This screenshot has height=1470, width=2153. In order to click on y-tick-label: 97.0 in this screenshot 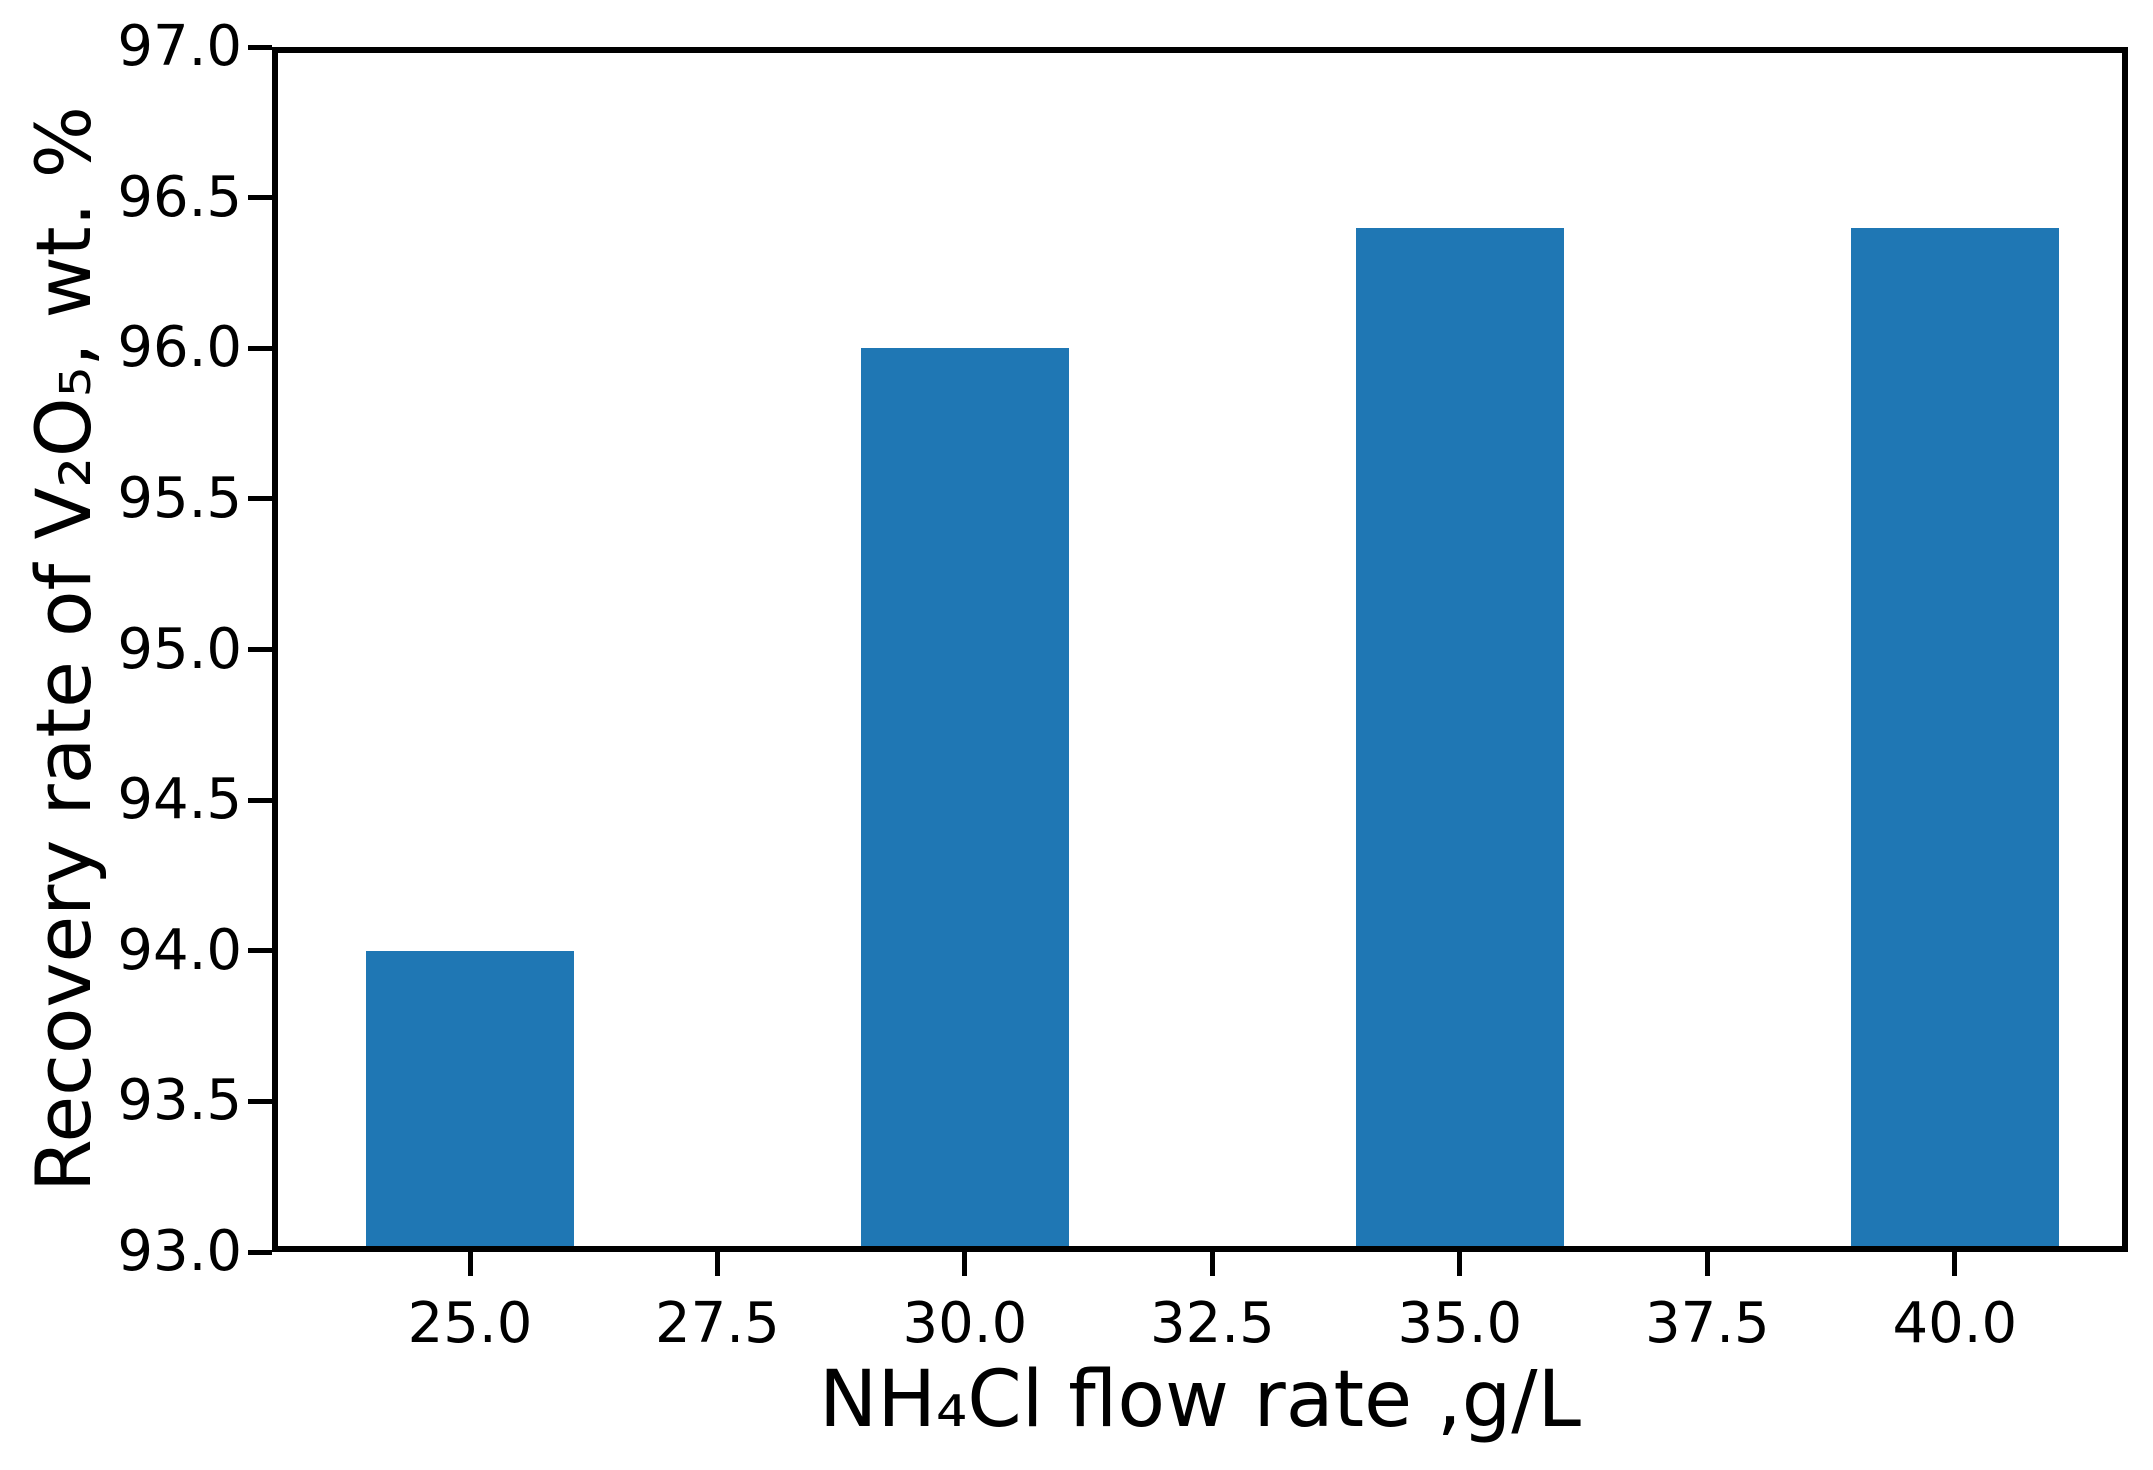, I will do `click(179, 46)`.